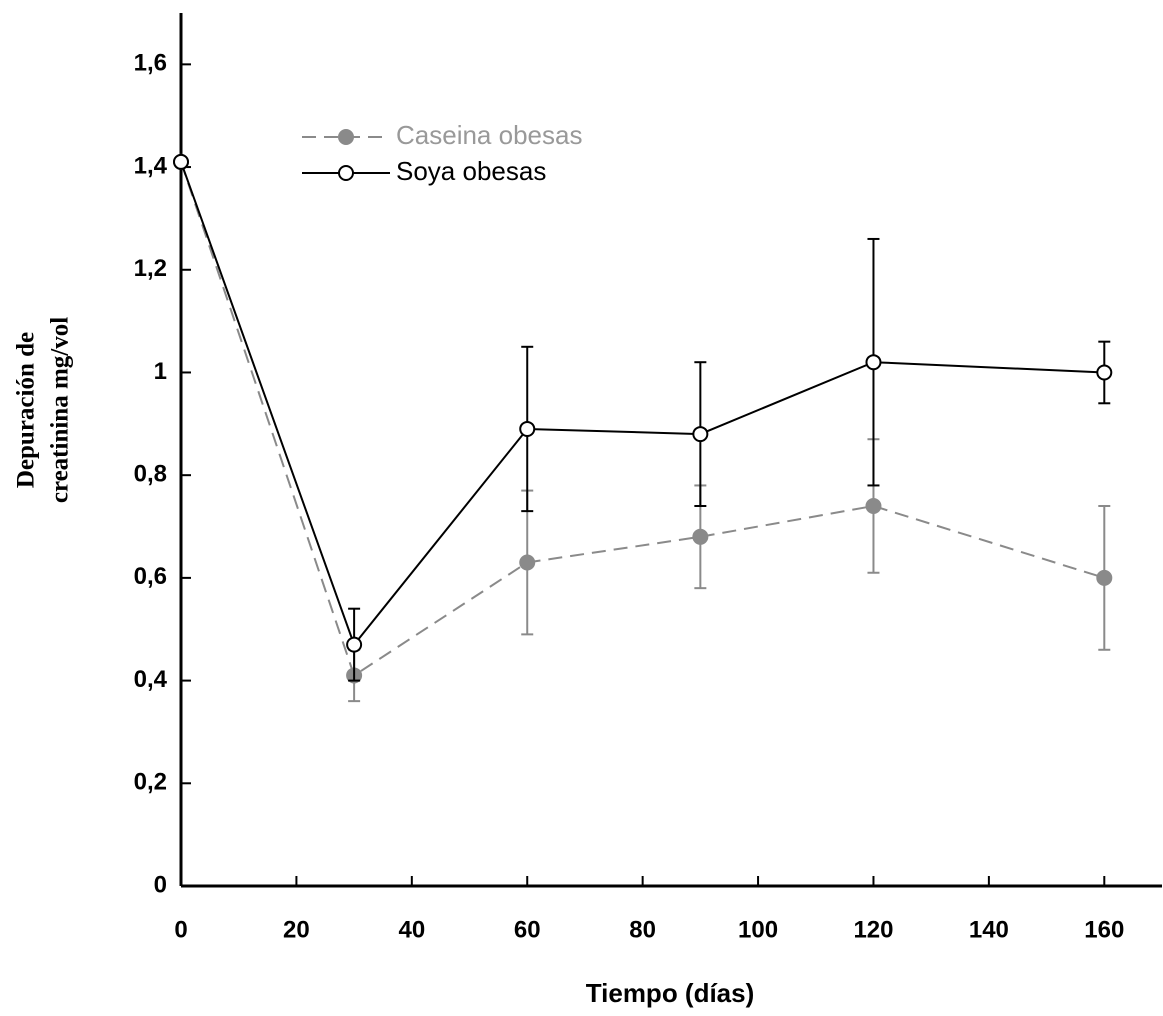  I want to click on x-tick-label: 0, so click(180, 929).